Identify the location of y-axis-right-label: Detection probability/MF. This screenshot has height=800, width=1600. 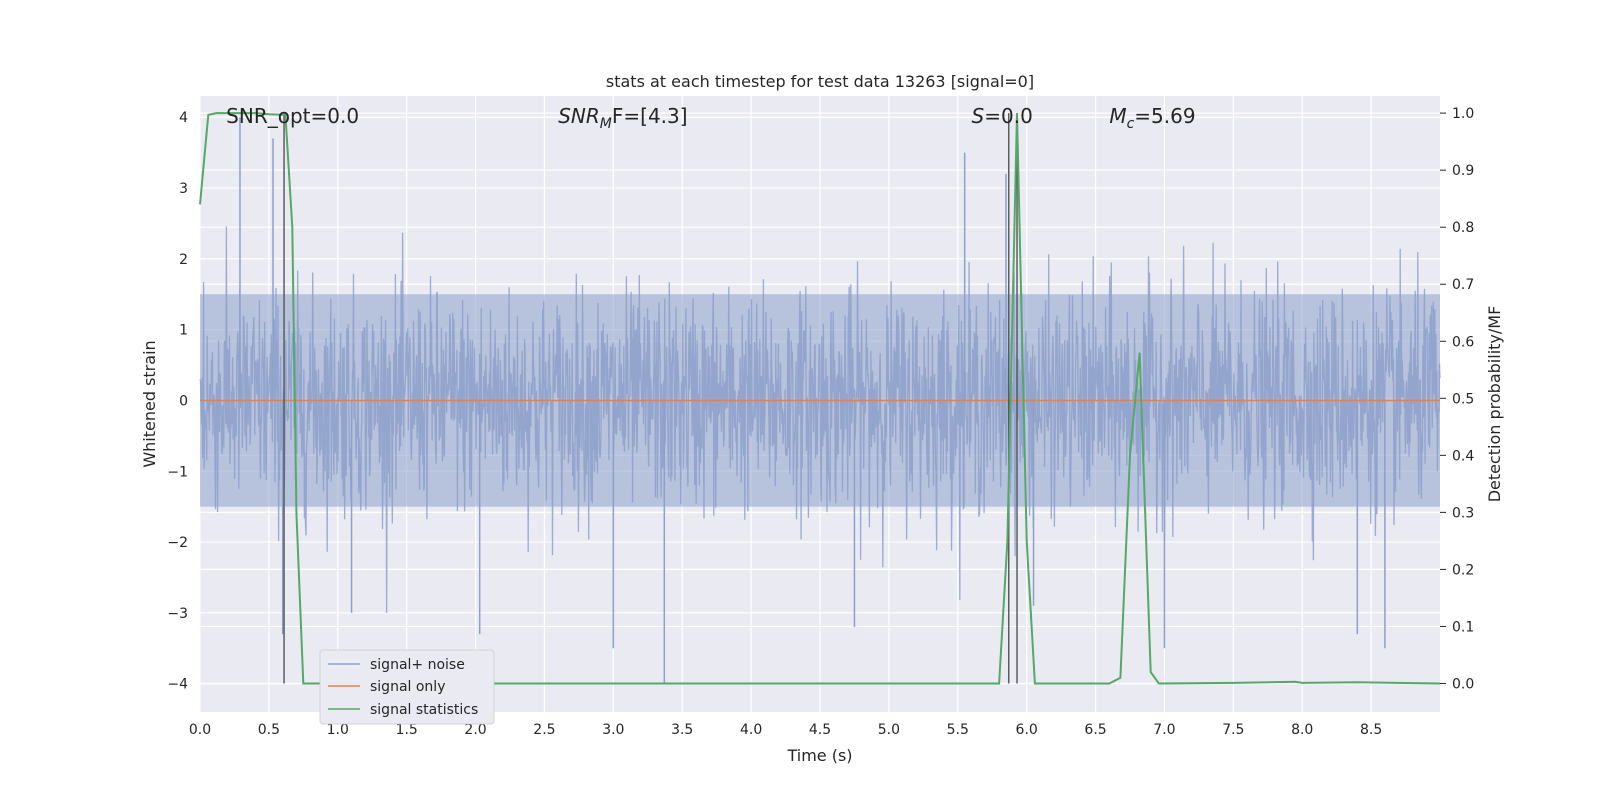
(1494, 404).